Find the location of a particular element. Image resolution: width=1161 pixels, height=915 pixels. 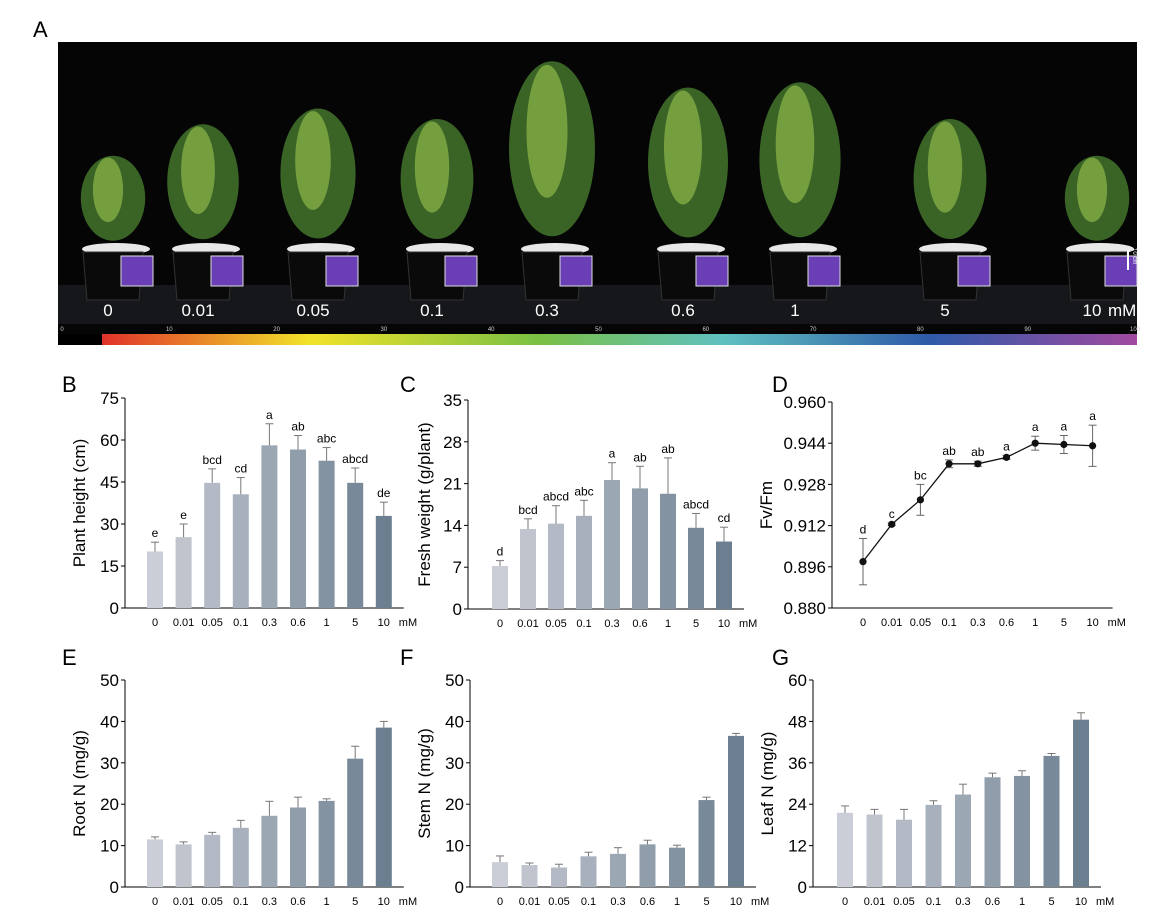

x-tick-label: 10 is located at coordinates (736, 902).